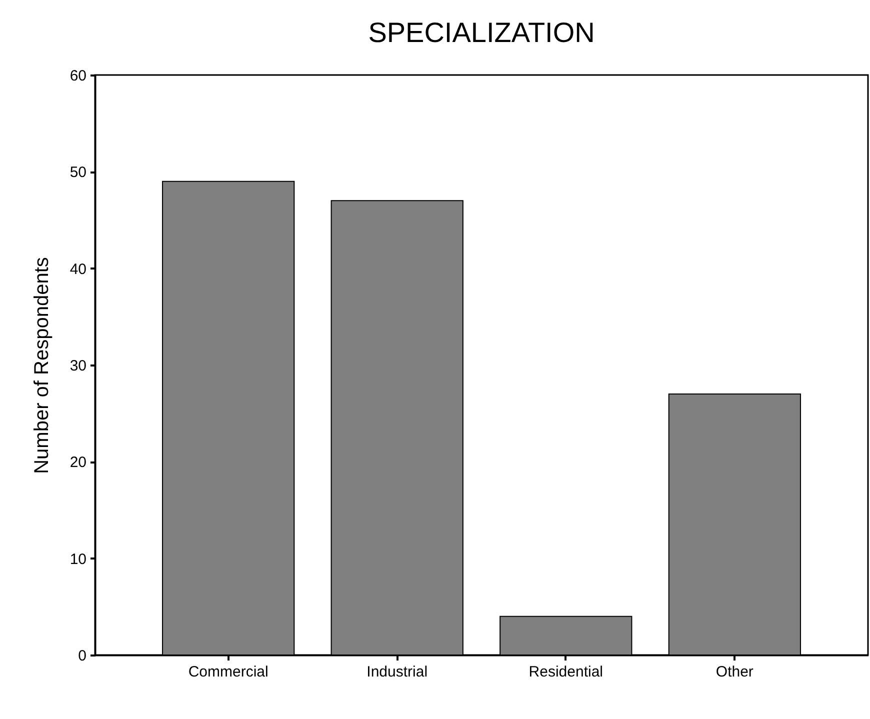 The height and width of the screenshot is (719, 870). Describe the element at coordinates (82, 656) in the screenshot. I see `y-tick-label: 0` at that location.